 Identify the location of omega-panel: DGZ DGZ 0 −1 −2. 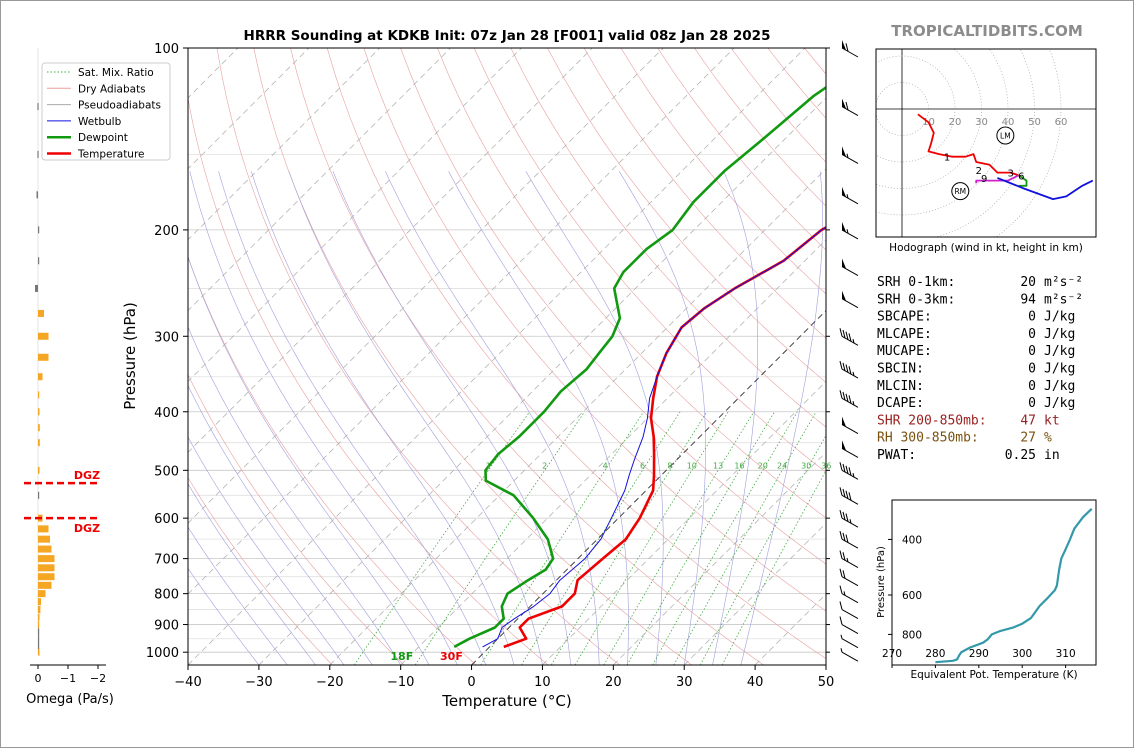
(65, 366).